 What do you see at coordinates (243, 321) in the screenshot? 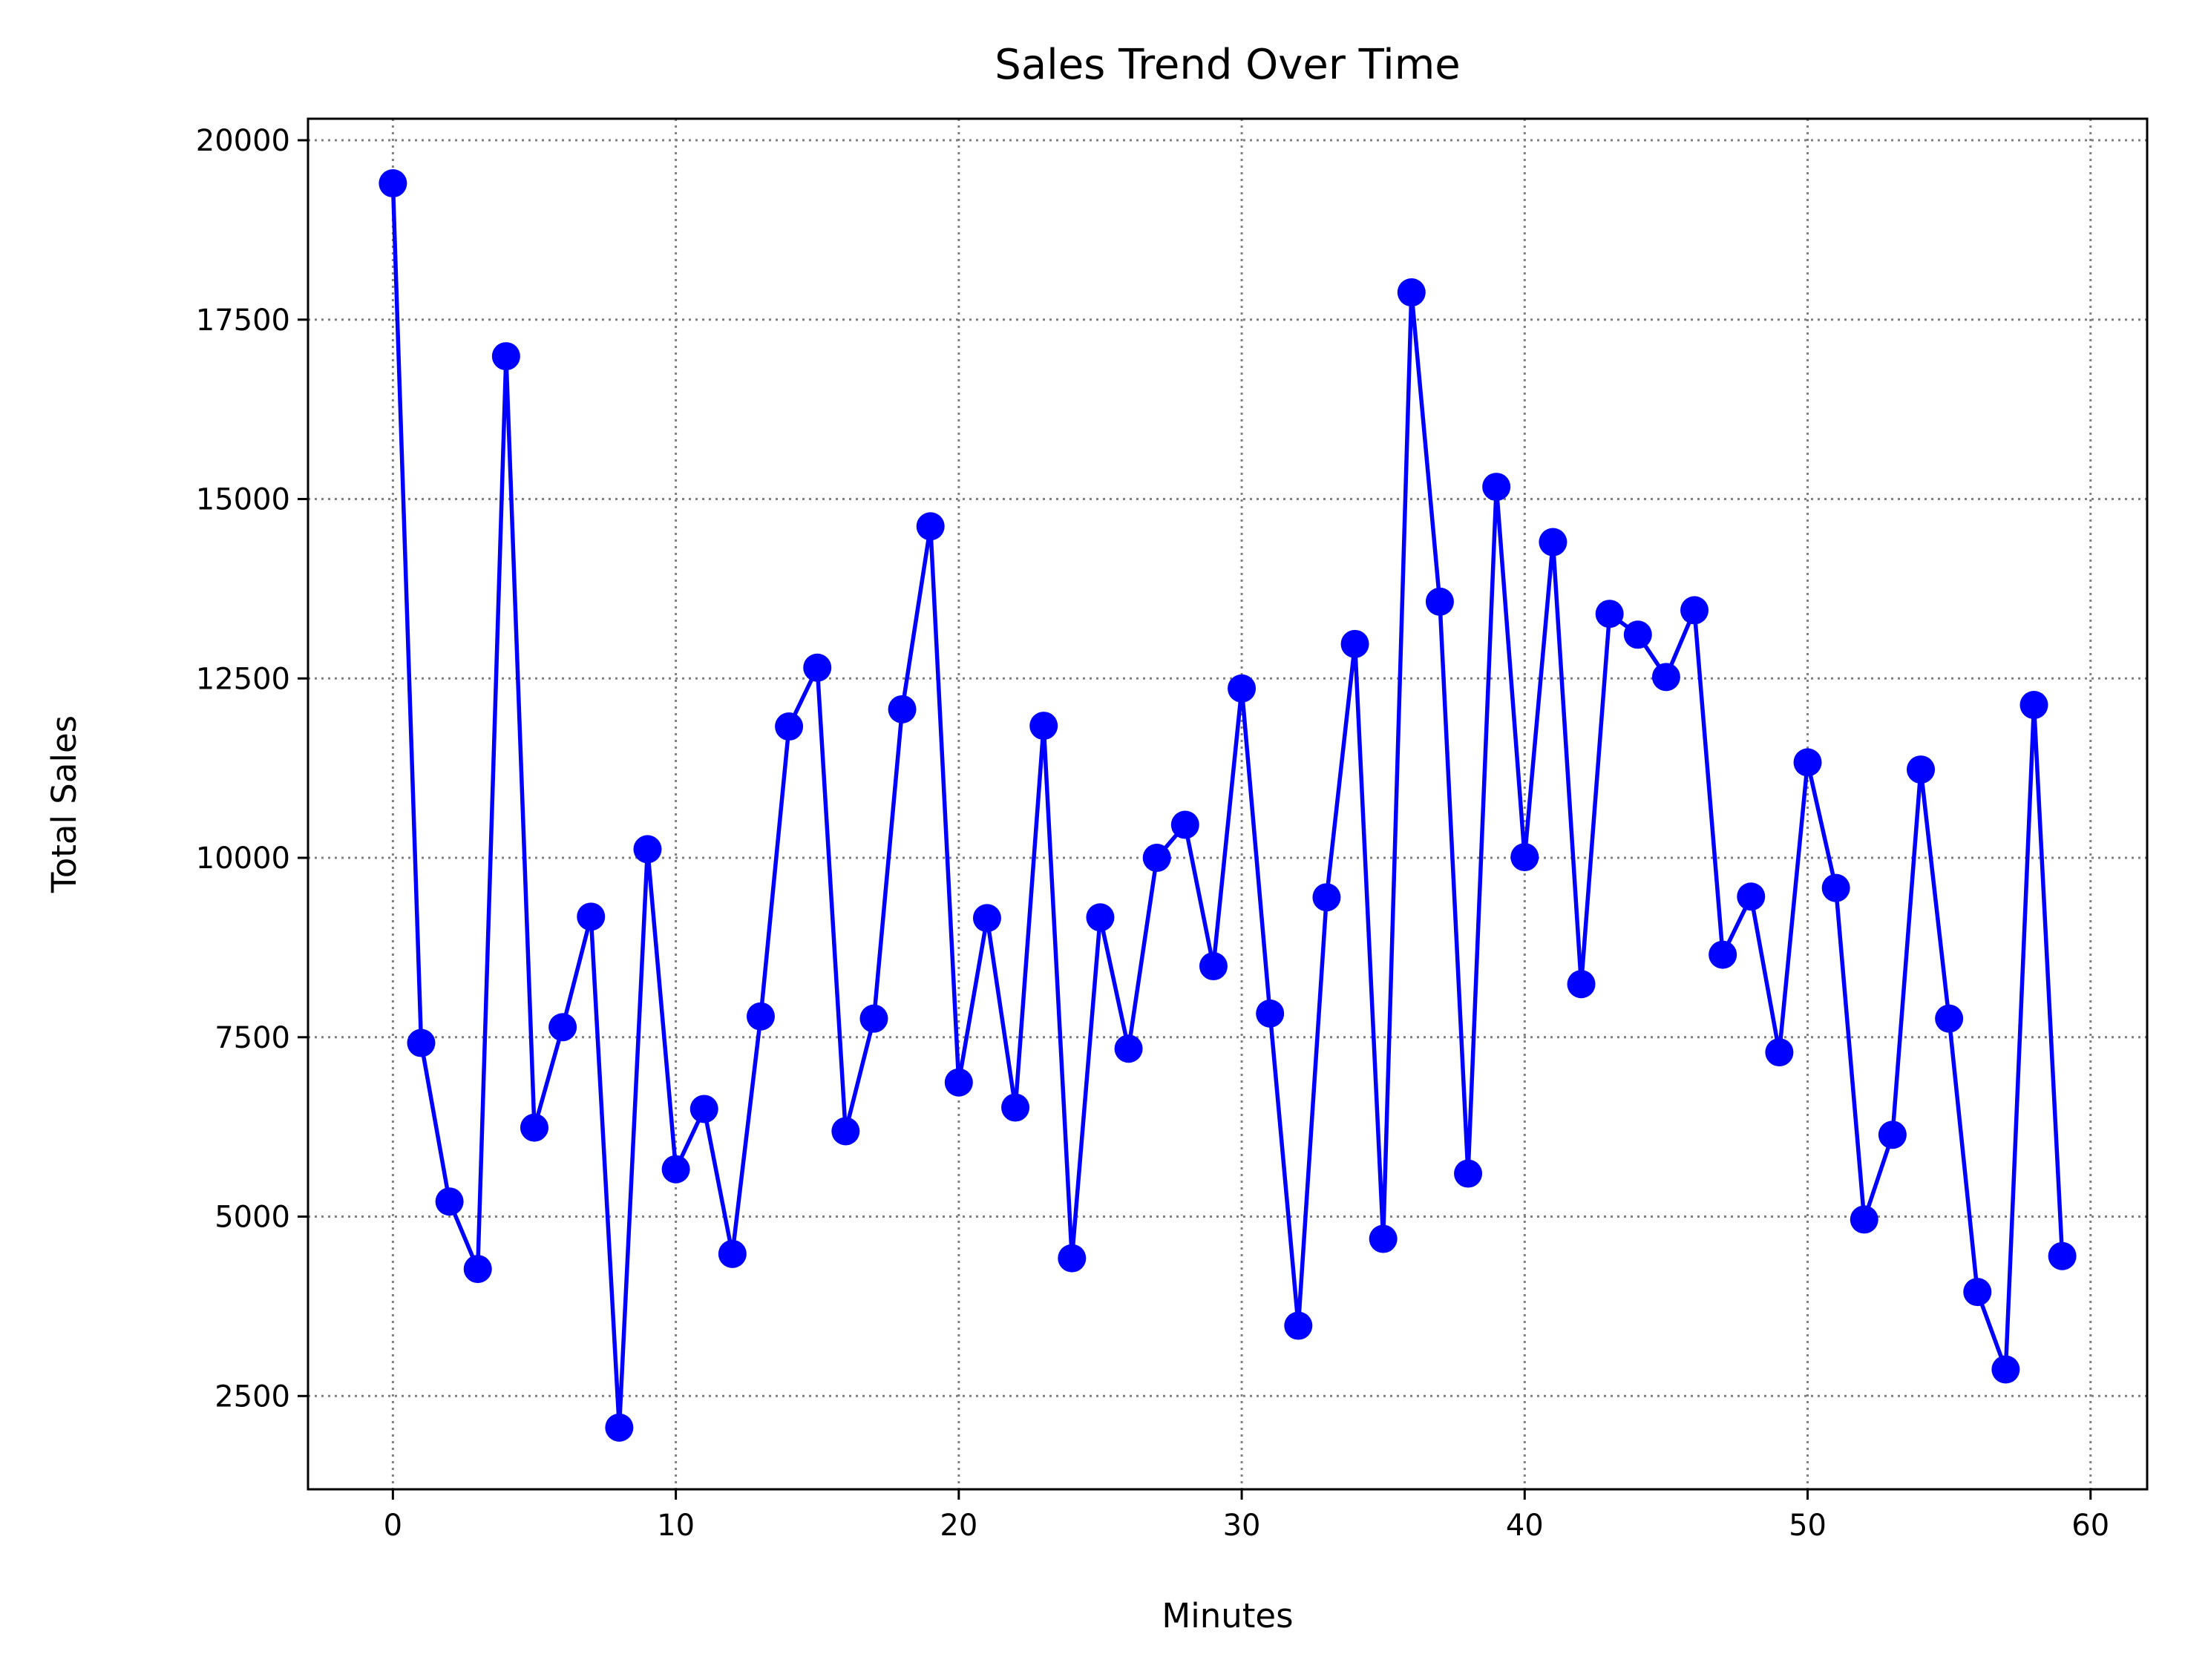
I see `y-tick-label: 17500` at bounding box center [243, 321].